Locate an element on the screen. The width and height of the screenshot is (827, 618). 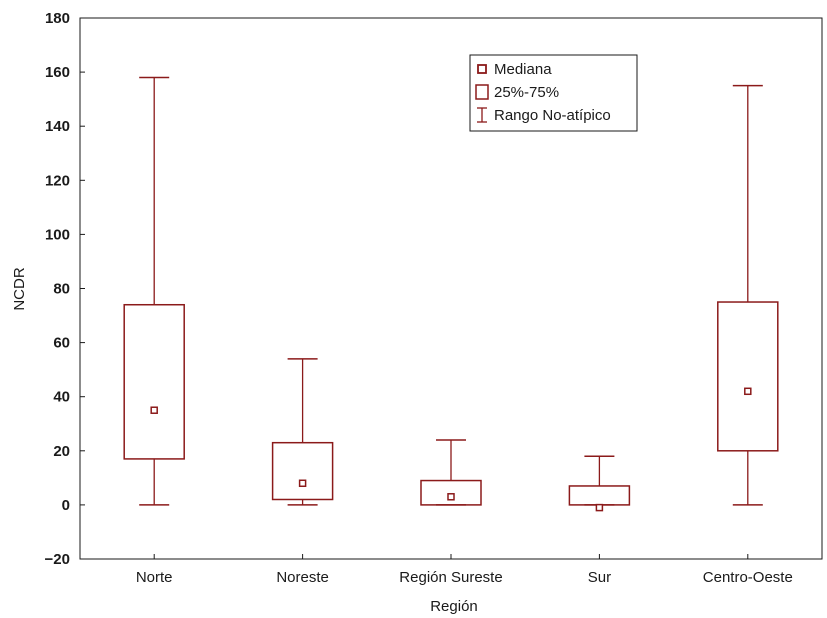
y-tick-label: 180 is located at coordinates (57, 18).